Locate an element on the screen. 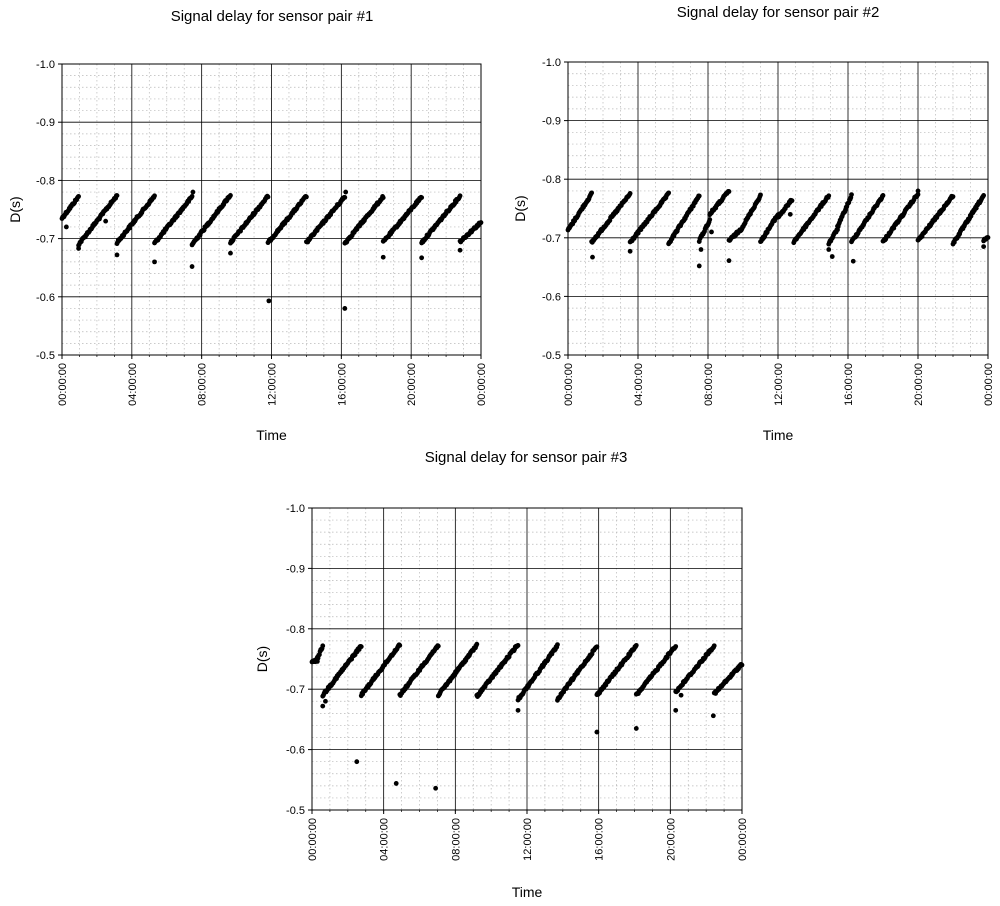  y-tick-label: -0.7 is located at coordinates (551, 239).